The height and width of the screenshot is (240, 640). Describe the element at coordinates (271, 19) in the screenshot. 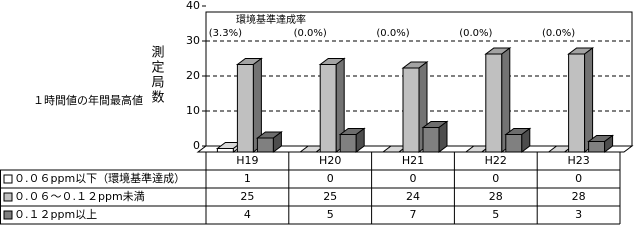

I see `annotation-label: 環境基準達成率` at that location.